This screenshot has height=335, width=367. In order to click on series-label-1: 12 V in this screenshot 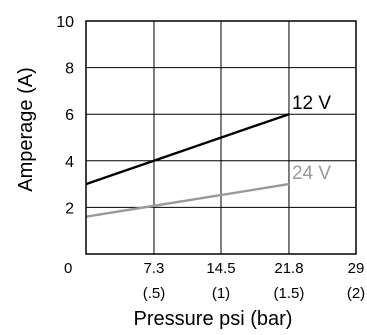, I will do `click(311, 103)`.